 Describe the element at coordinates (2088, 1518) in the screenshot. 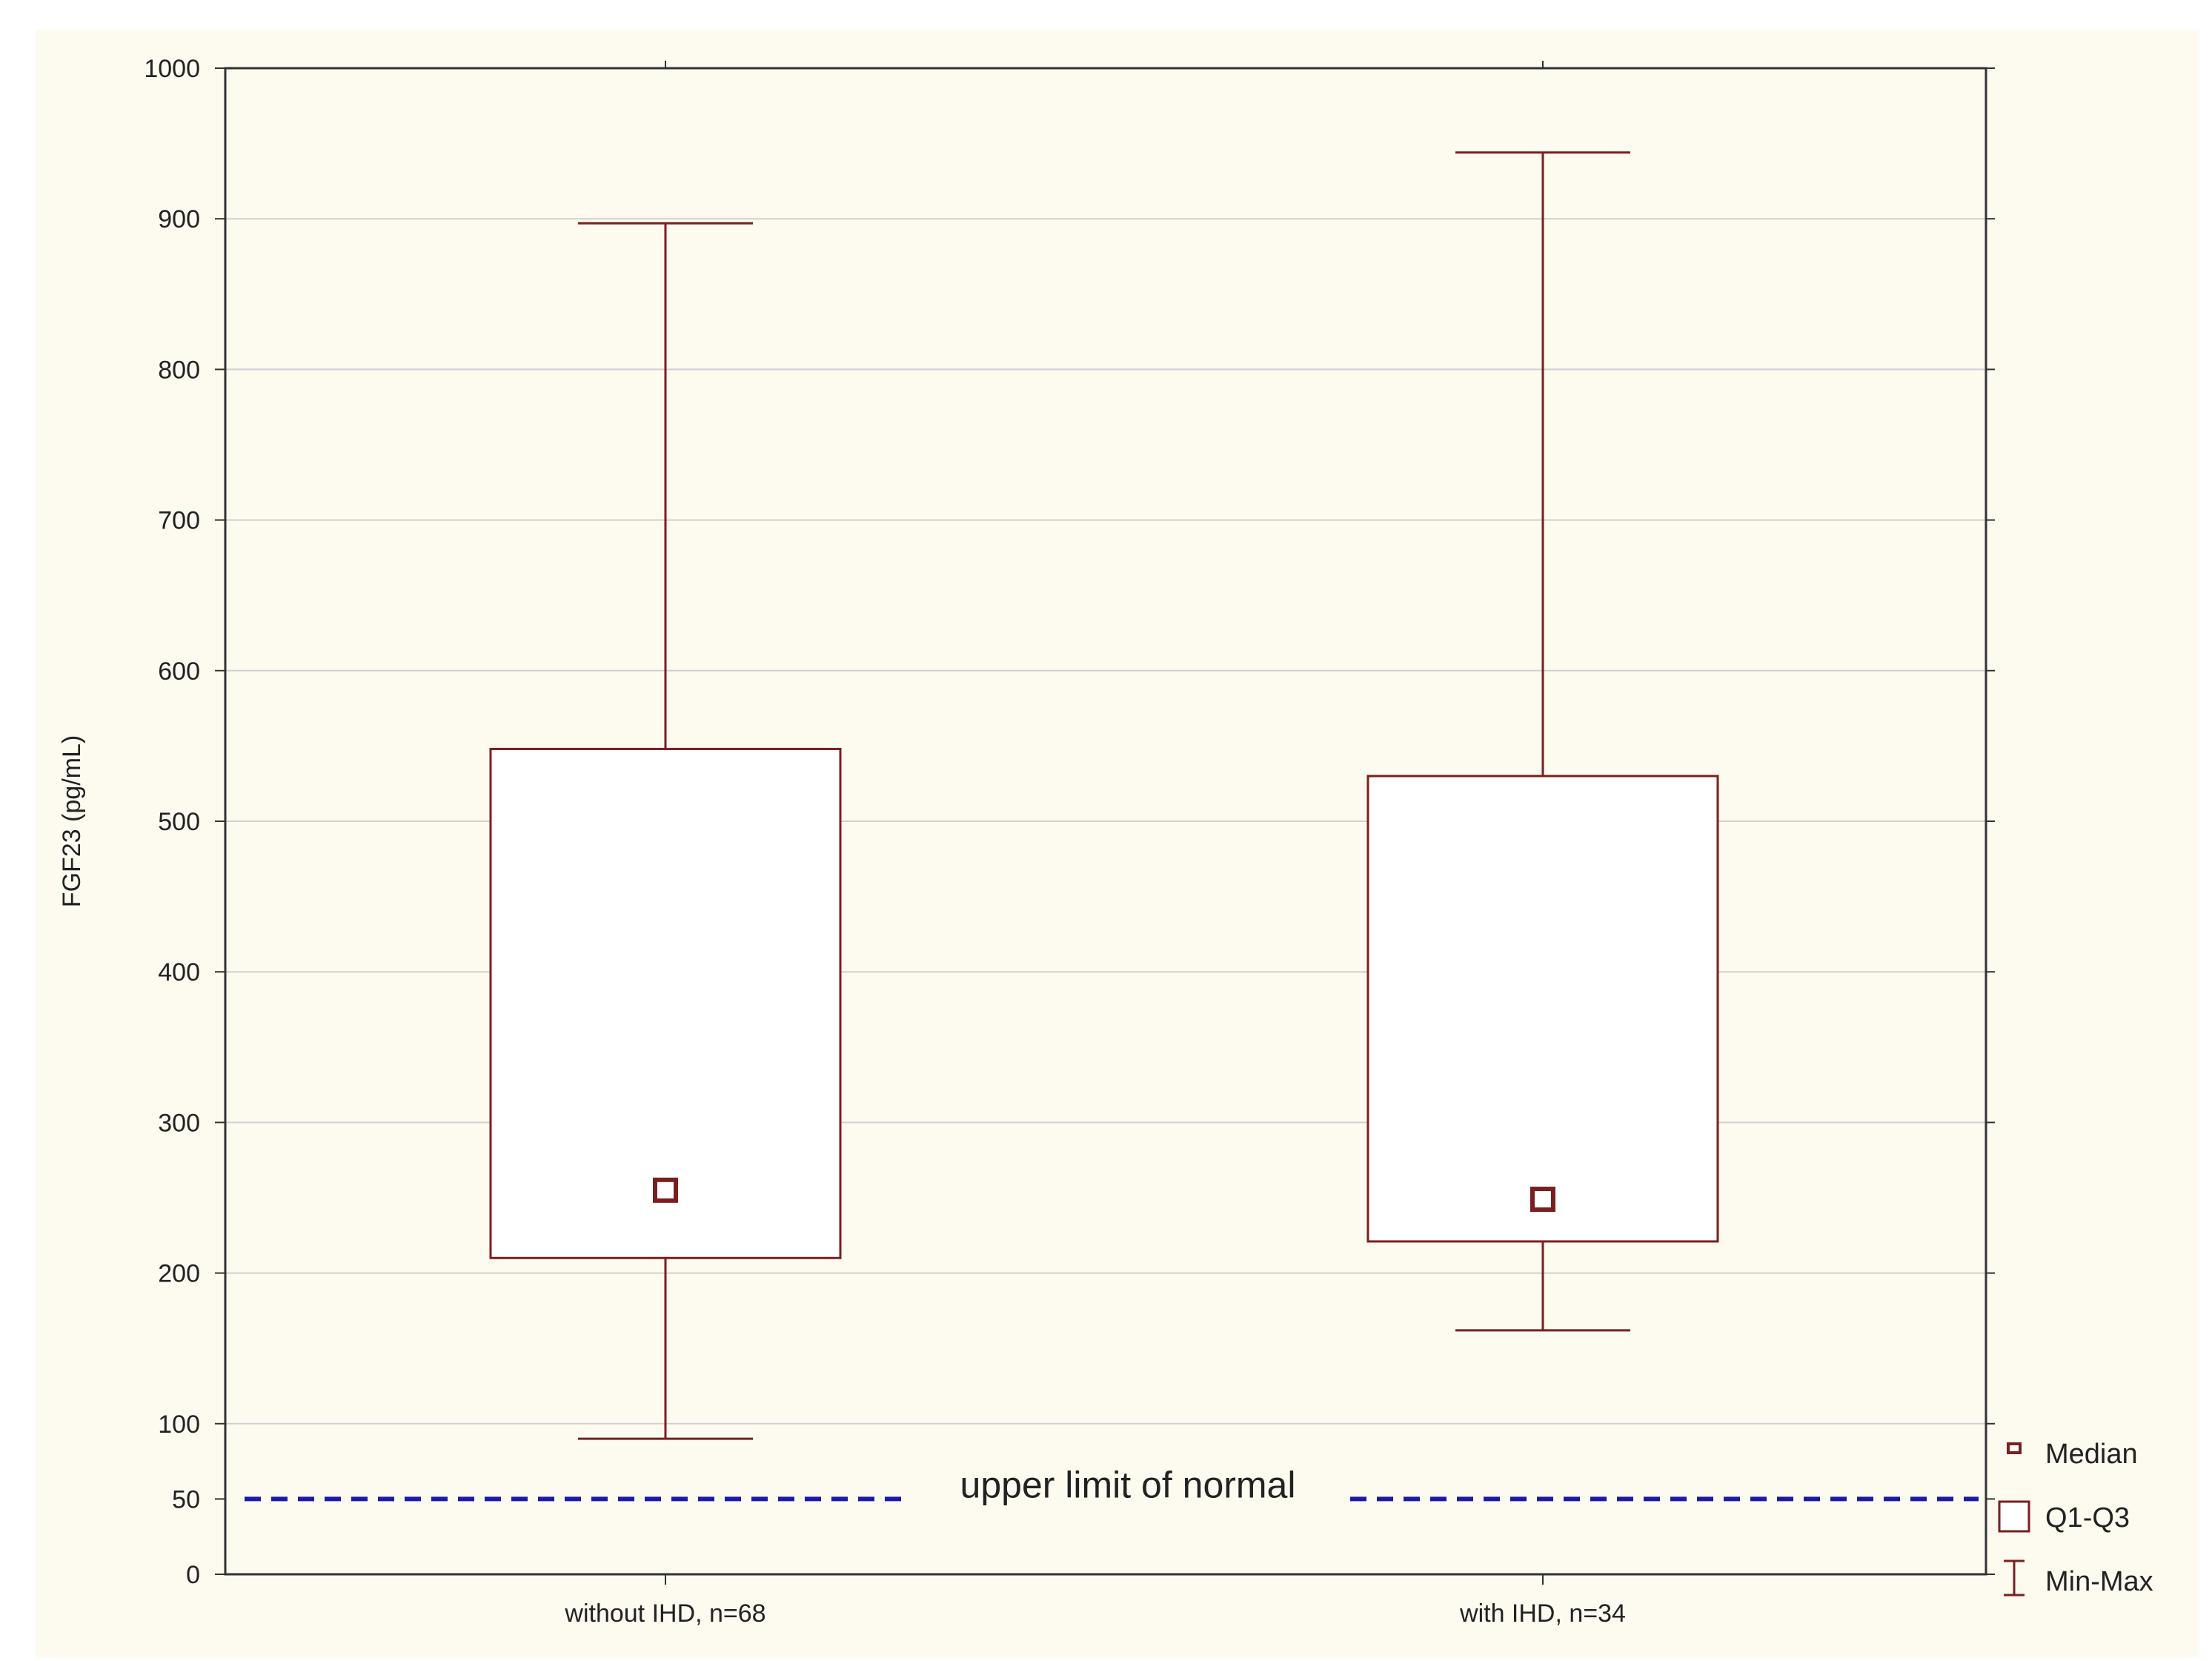

I see `legend-label: Q1-Q3` at that location.